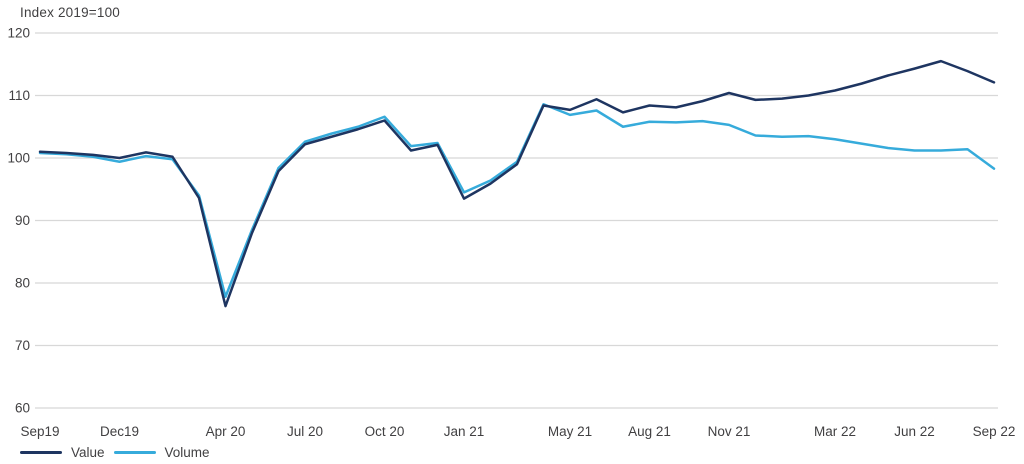 This screenshot has height=464, width=1024. What do you see at coordinates (41, 452) in the screenshot?
I see `legend-swatch-value` at bounding box center [41, 452].